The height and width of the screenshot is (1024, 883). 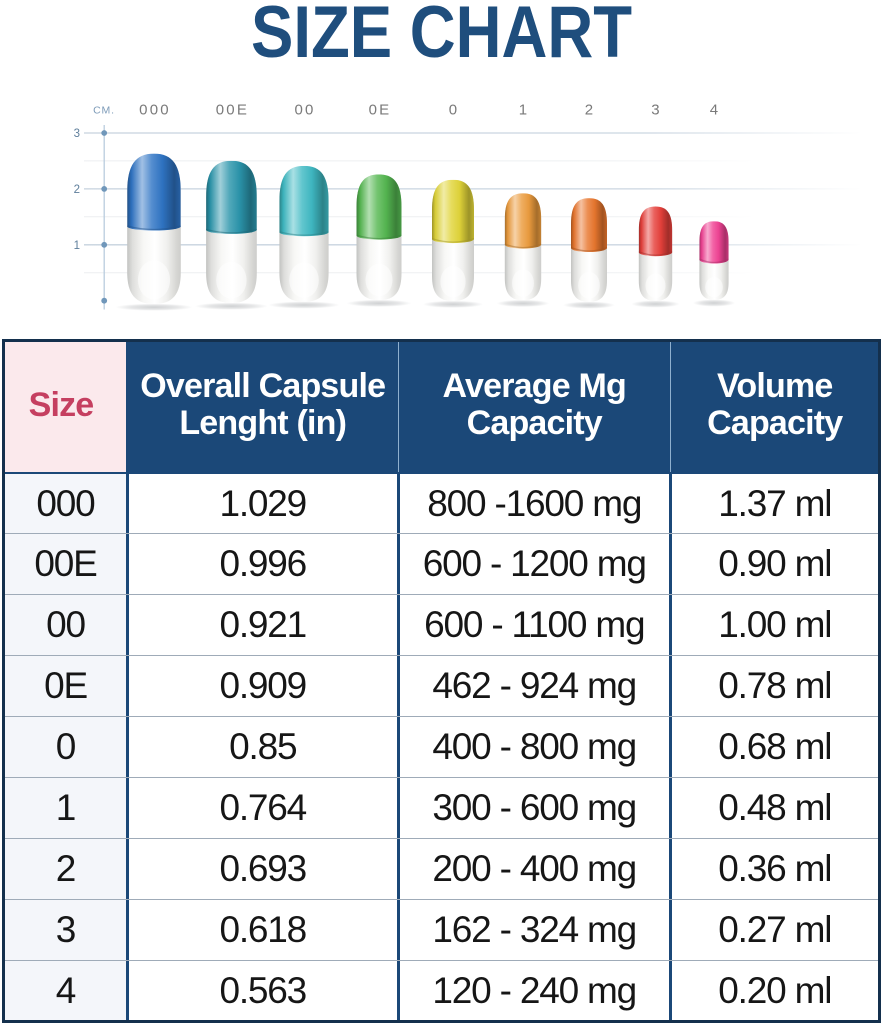 What do you see at coordinates (232, 110) in the screenshot?
I see `svg-text: 00E` at bounding box center [232, 110].